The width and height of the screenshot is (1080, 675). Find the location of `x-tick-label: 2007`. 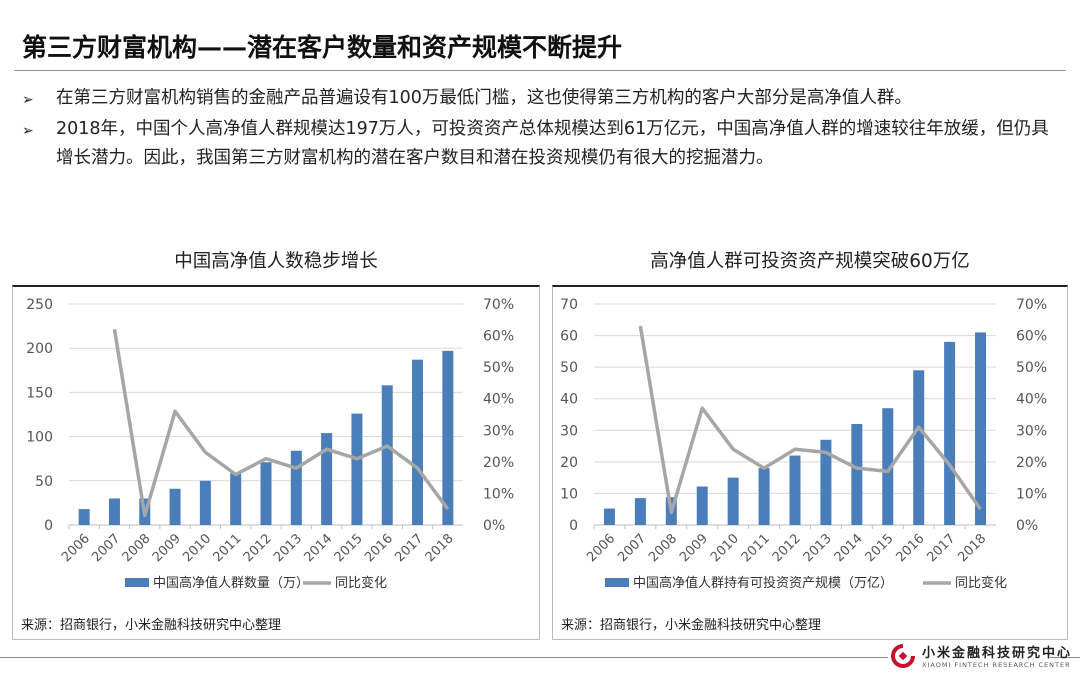

x-tick-label: 2007 is located at coordinates (632, 548).